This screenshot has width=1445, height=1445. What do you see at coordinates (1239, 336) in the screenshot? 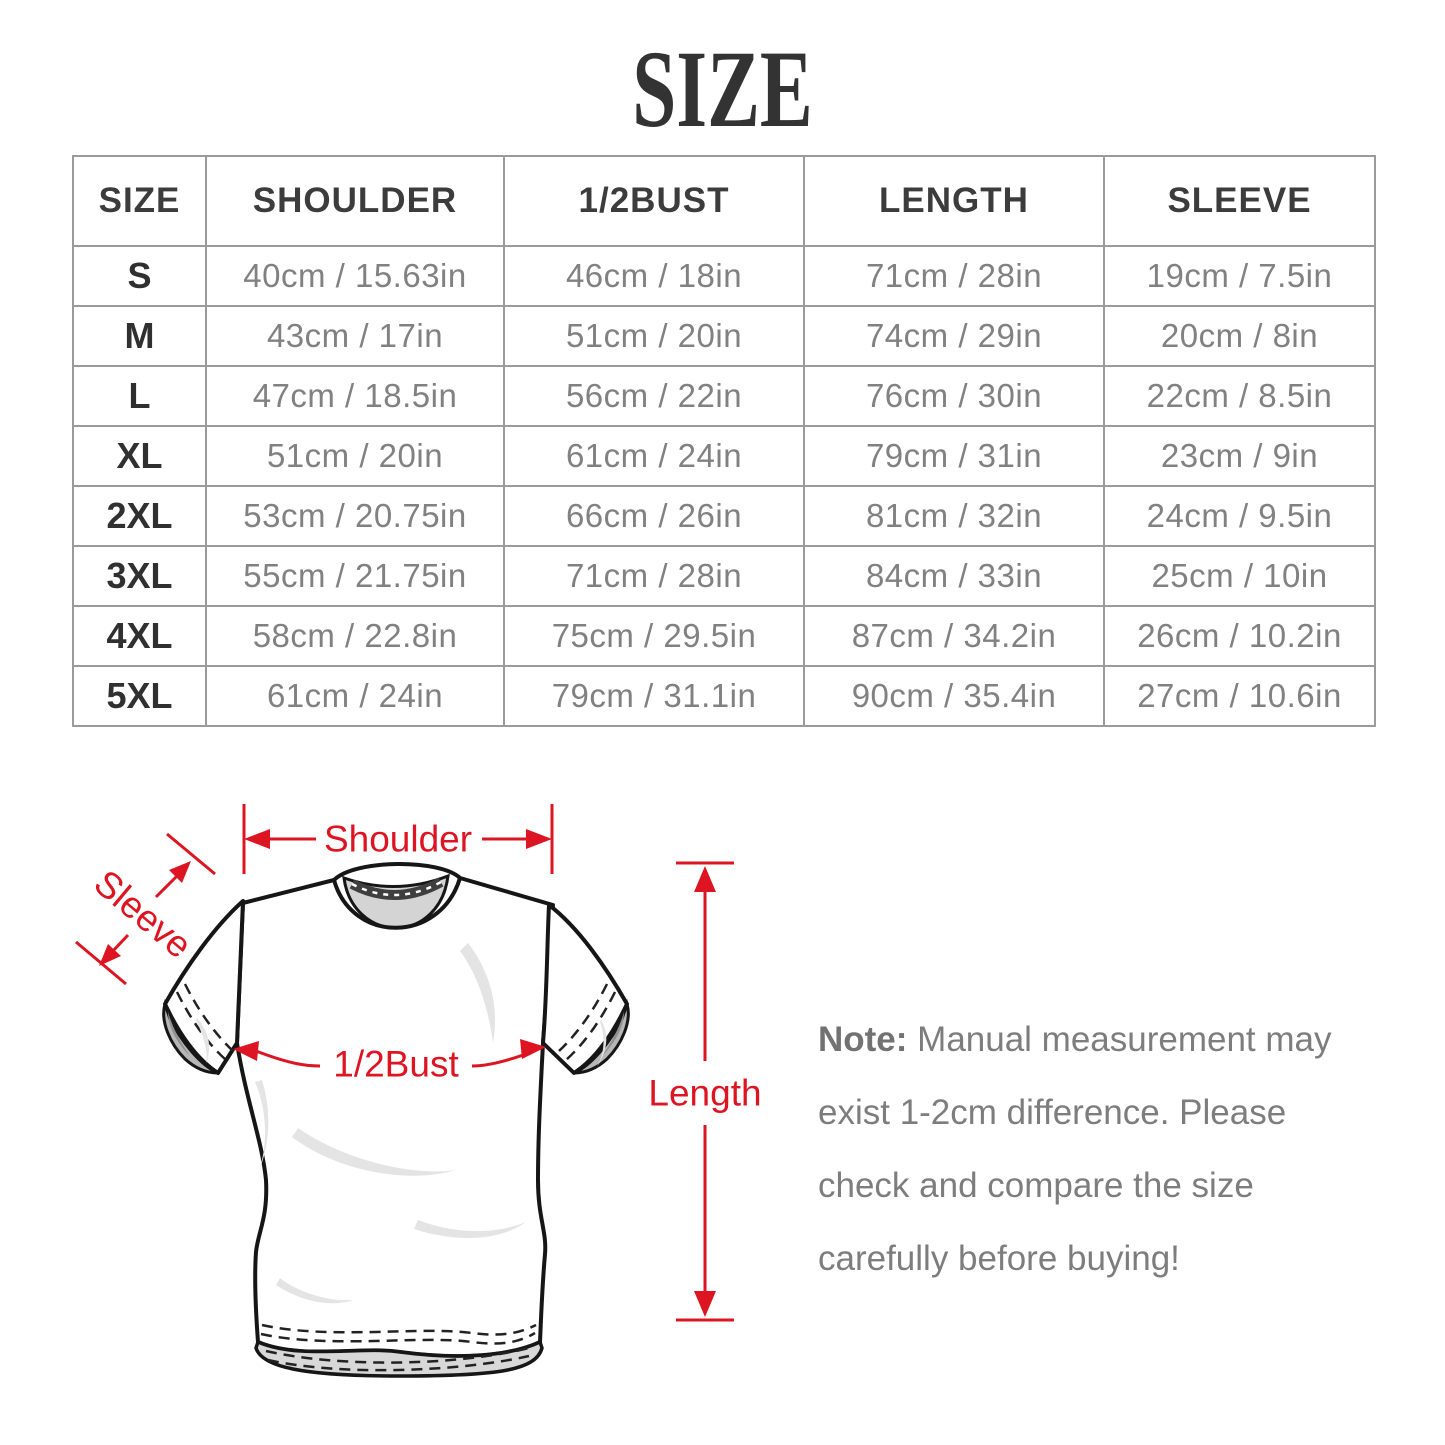
I see `value-cell: 20cm / 8in` at bounding box center [1239, 336].